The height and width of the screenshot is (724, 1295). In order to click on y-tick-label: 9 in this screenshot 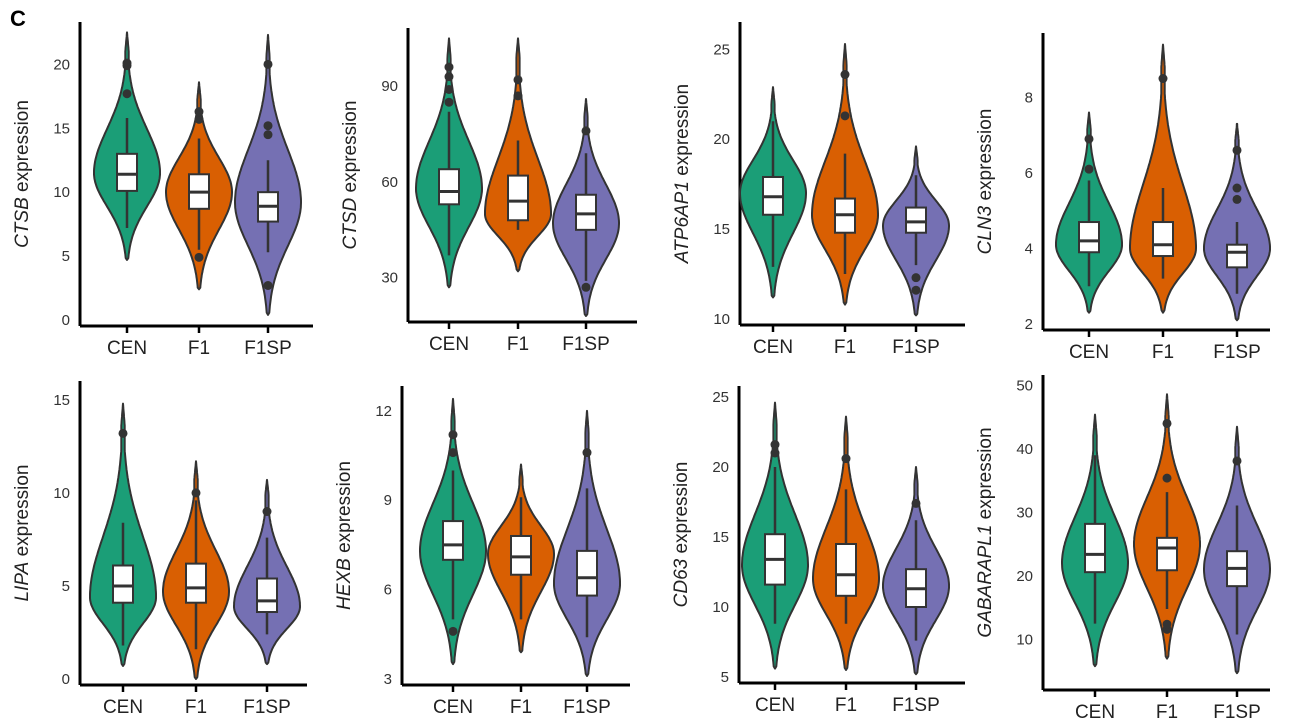, I will do `click(388, 500)`.